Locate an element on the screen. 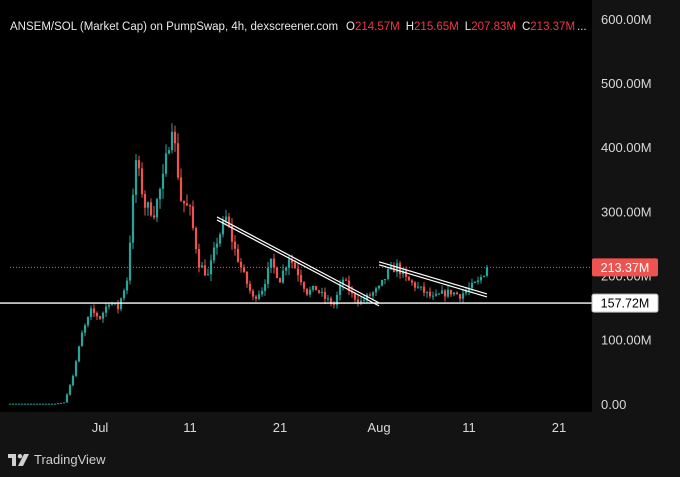 The image size is (680, 477). support-level-tag-label: 157.72M is located at coordinates (625, 304).